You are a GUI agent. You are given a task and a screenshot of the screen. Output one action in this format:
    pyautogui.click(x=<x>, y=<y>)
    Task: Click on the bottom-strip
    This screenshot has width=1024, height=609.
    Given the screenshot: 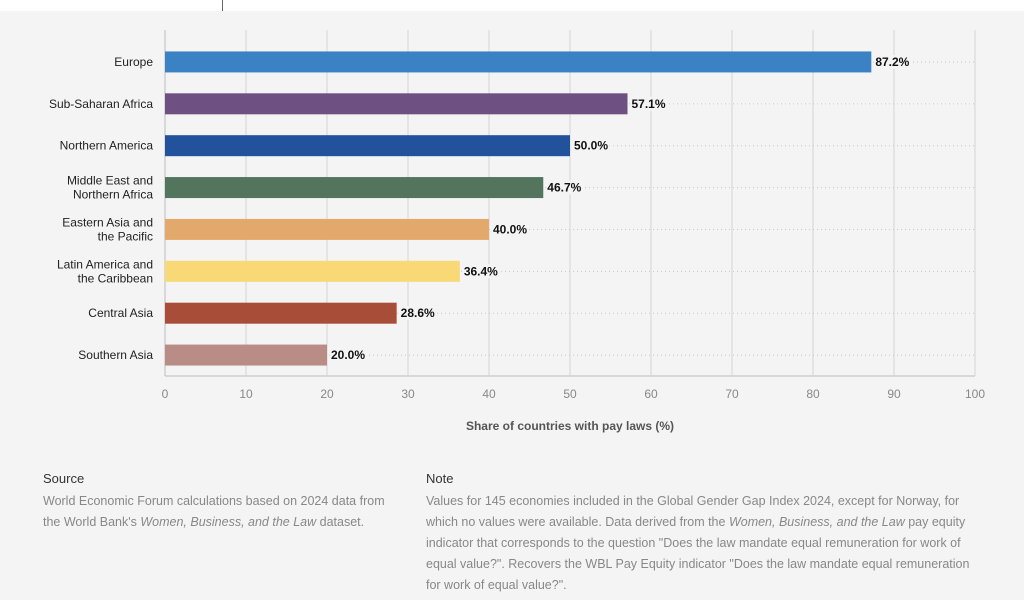 What is the action you would take?
    pyautogui.click(x=512, y=604)
    